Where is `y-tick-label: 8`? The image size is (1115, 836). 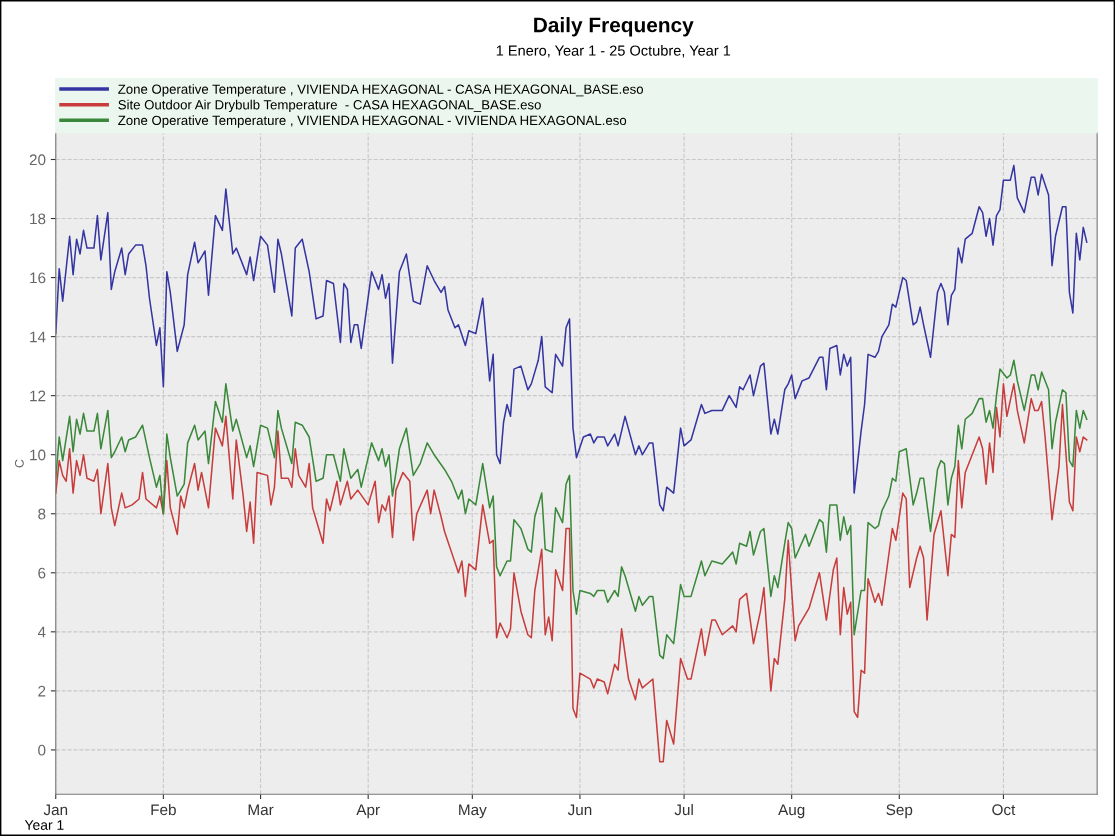
y-tick-label: 8 is located at coordinates (42, 514).